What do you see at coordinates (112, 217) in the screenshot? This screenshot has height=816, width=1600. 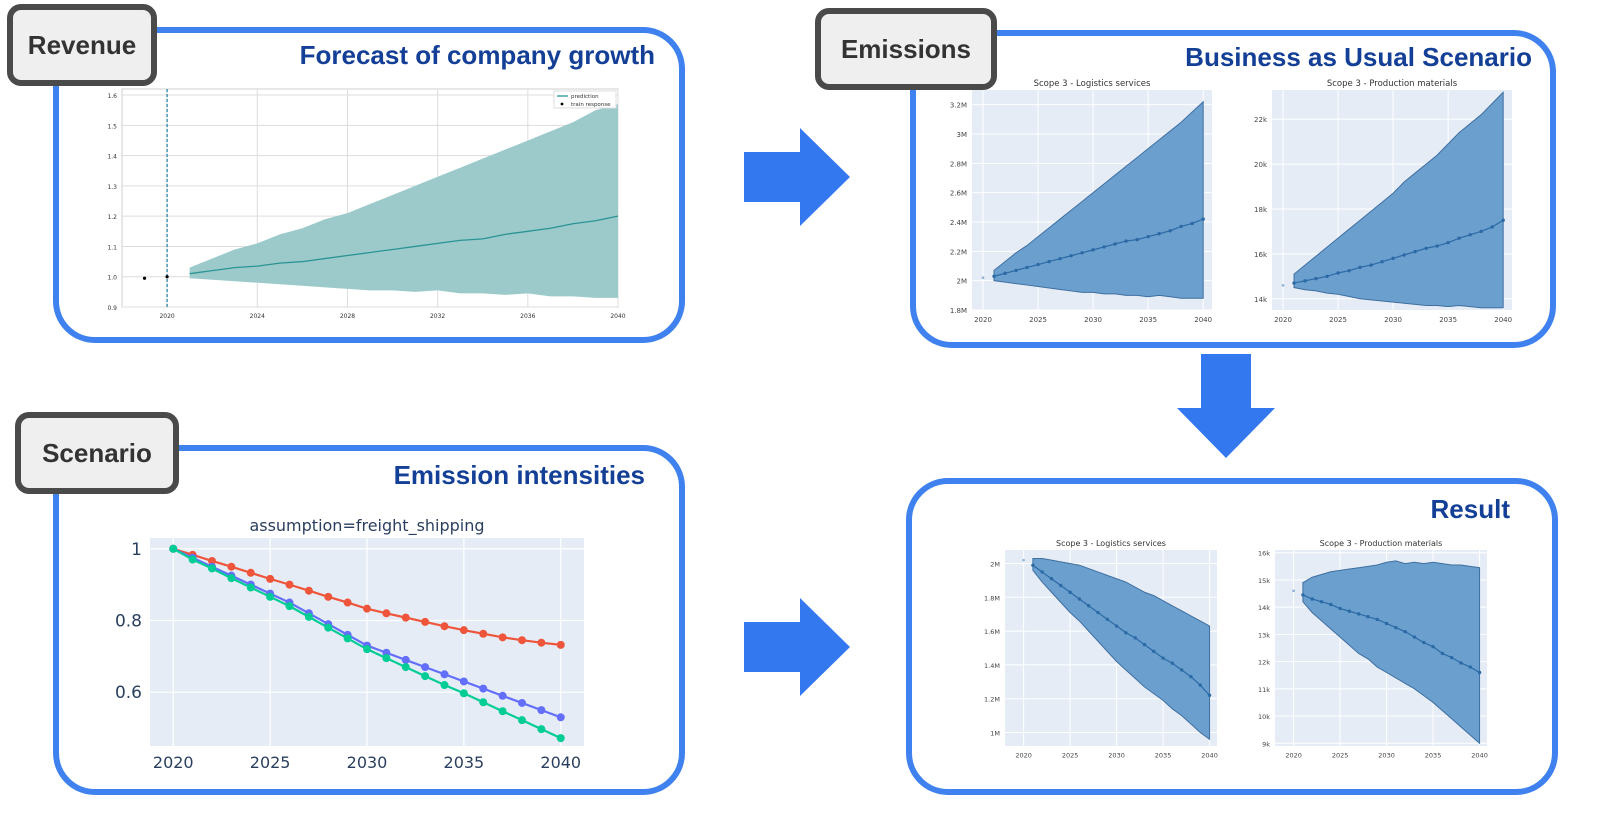 I see `y-tick-label: 1.2` at bounding box center [112, 217].